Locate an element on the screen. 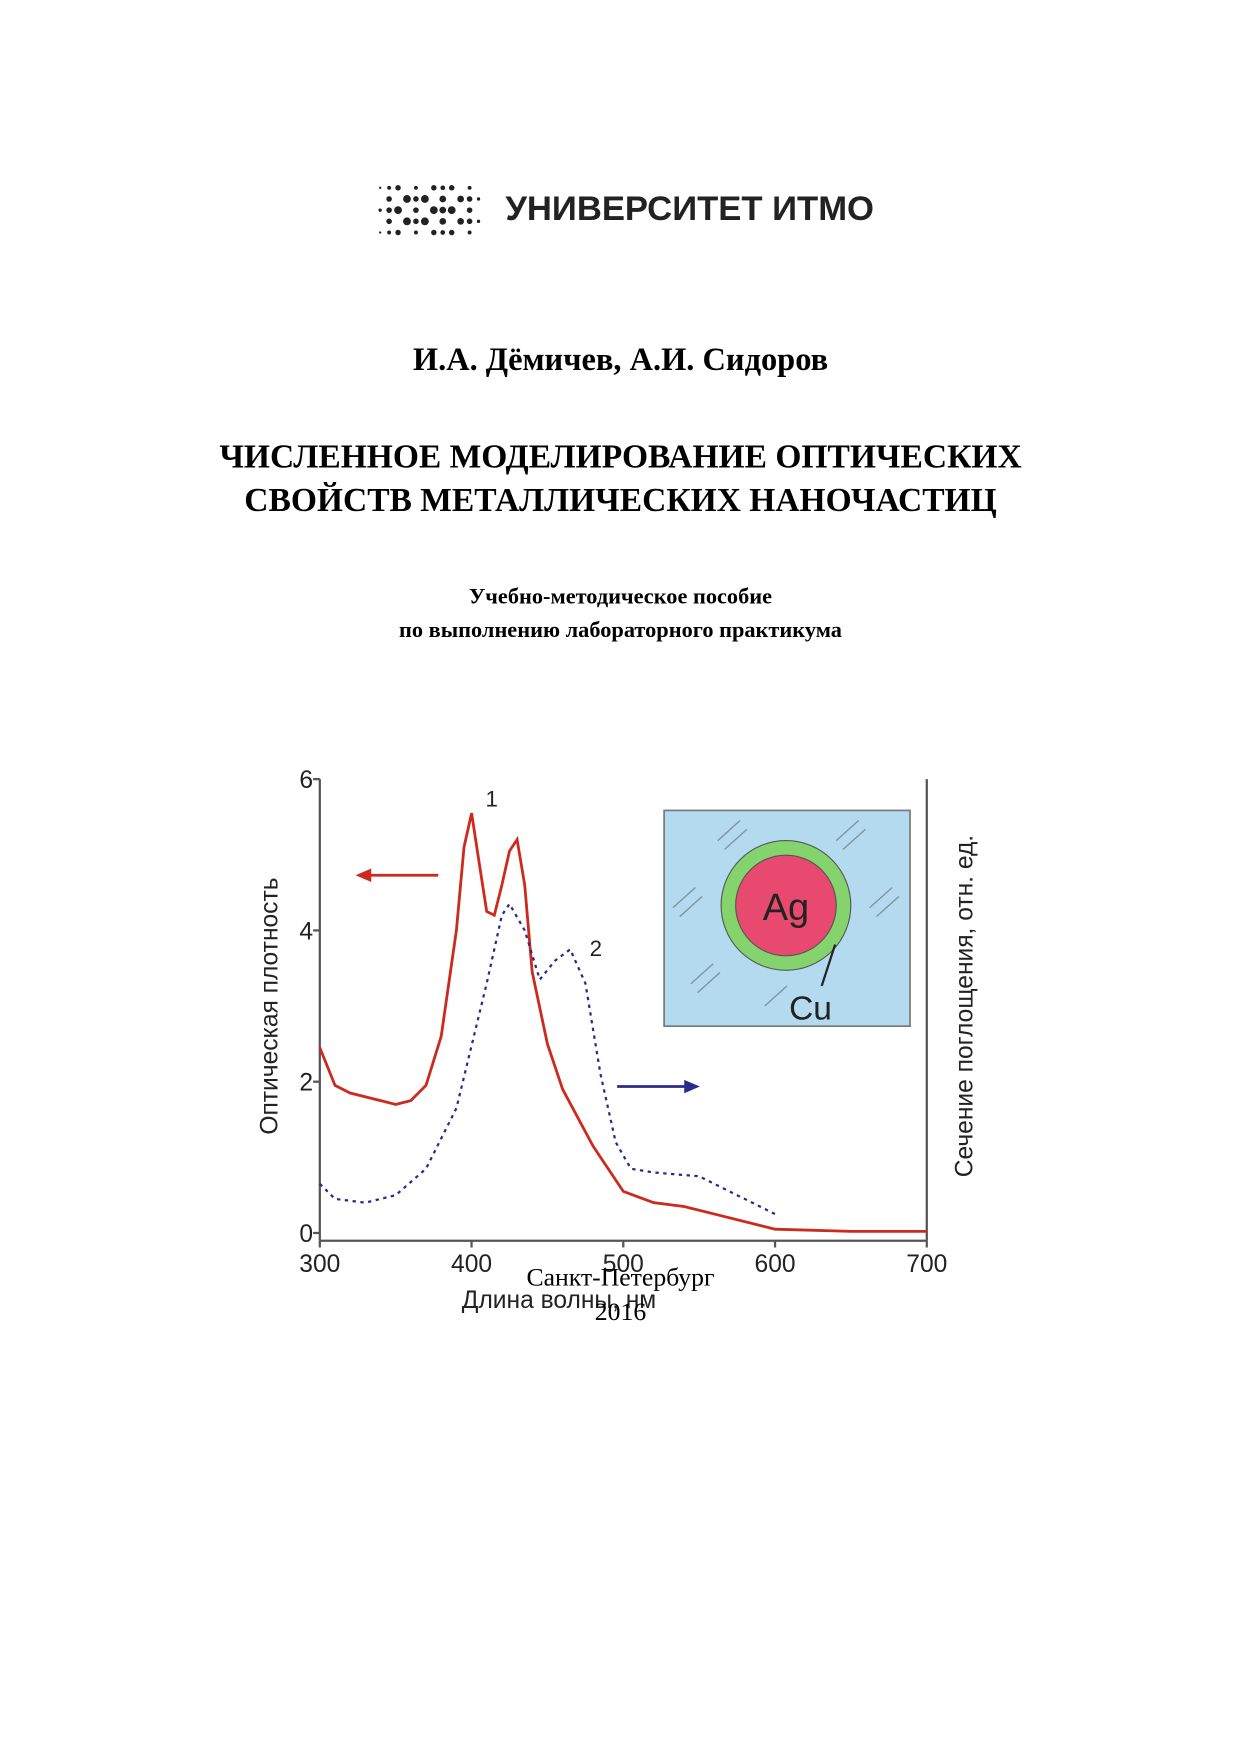  logo-mark is located at coordinates (429, 210).